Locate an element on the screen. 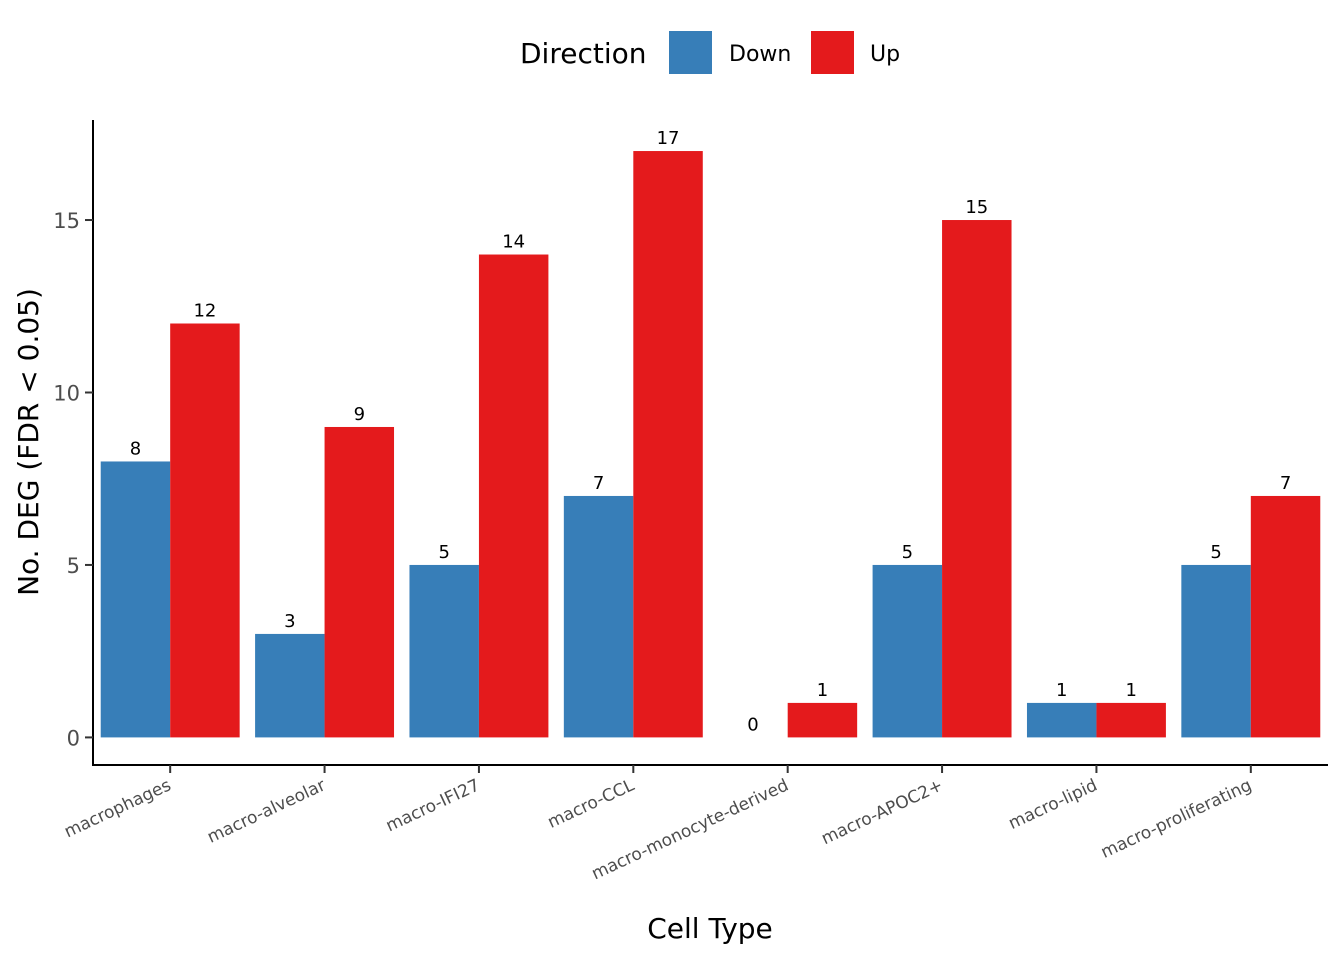 The height and width of the screenshot is (960, 1344). bar-label-down-4: 0 is located at coordinates (752, 724).